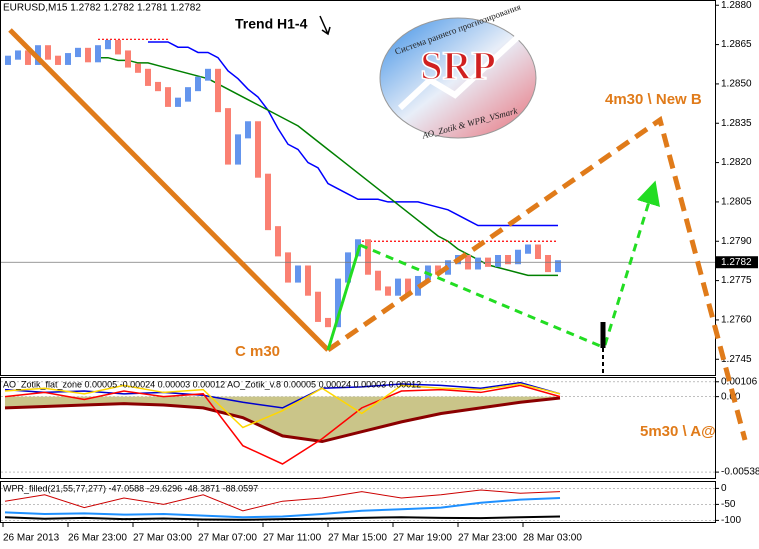  What do you see at coordinates (739, 381) in the screenshot?
I see `y-tick-label: 0.00106` at bounding box center [739, 381].